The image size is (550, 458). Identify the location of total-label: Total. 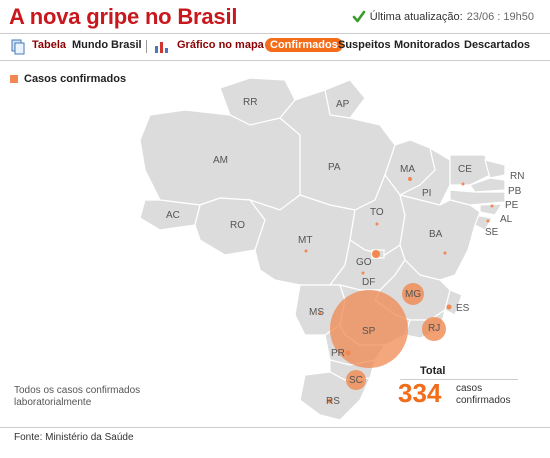
(433, 371).